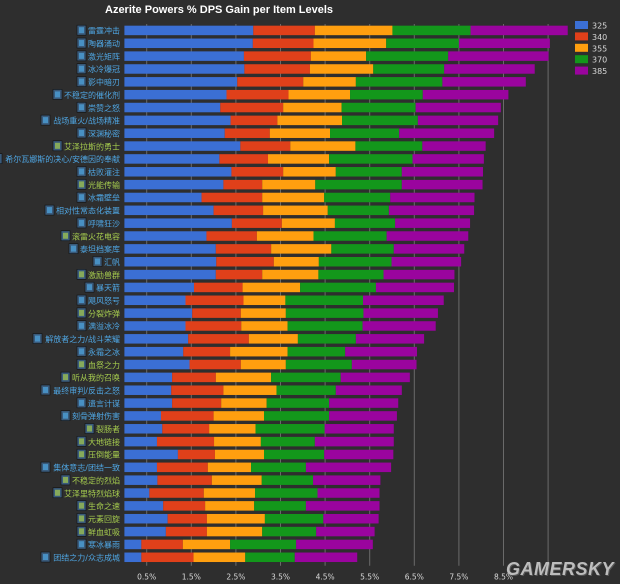  What do you see at coordinates (62, 159) in the screenshot?
I see `category-label: 希尔瓦娜斯的决心/安德因的奉献` at bounding box center [62, 159].